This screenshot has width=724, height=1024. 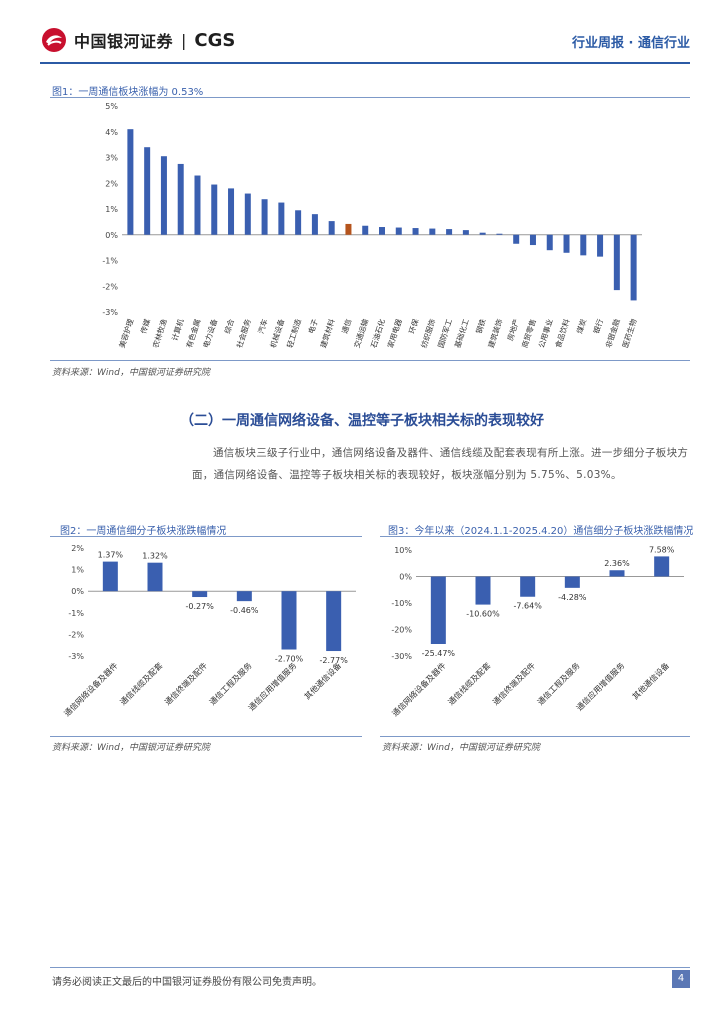 I want to click on category-label: 国防军工, so click(x=444, y=333).